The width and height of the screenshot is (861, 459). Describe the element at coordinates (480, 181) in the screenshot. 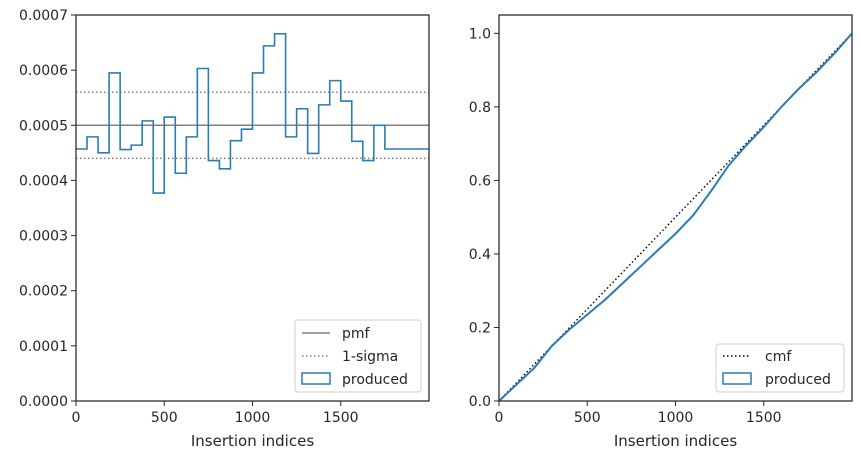

I see `right-ytick-label: 0.6` at that location.